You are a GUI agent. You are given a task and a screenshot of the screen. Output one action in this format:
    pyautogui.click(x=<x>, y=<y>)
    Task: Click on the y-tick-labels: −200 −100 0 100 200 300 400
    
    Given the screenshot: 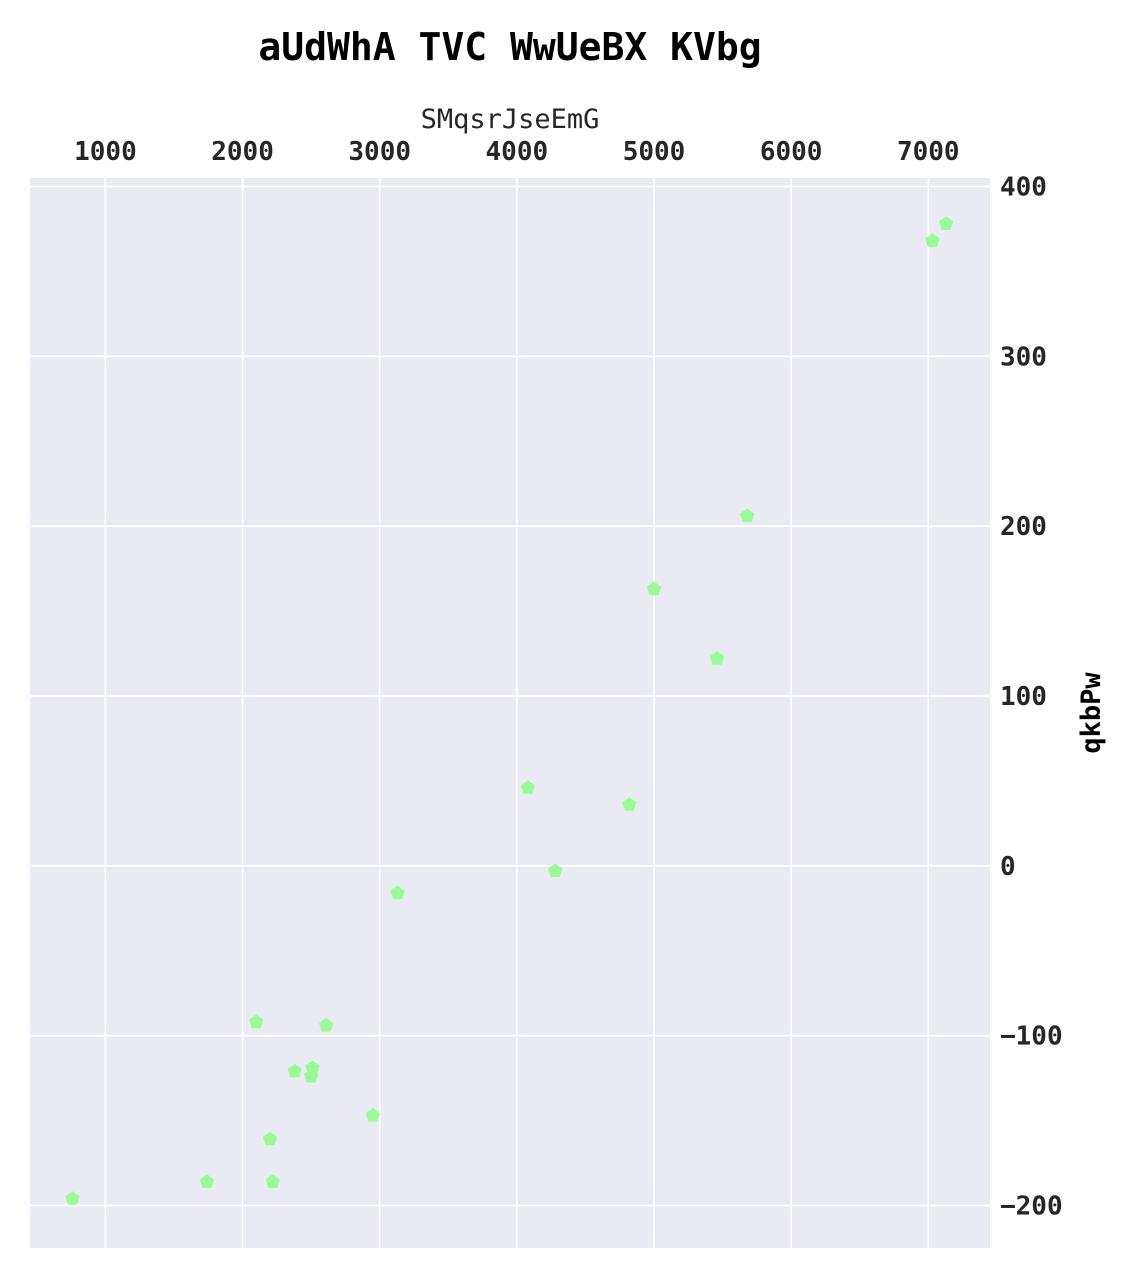 What is the action you would take?
    pyautogui.click(x=1031, y=696)
    